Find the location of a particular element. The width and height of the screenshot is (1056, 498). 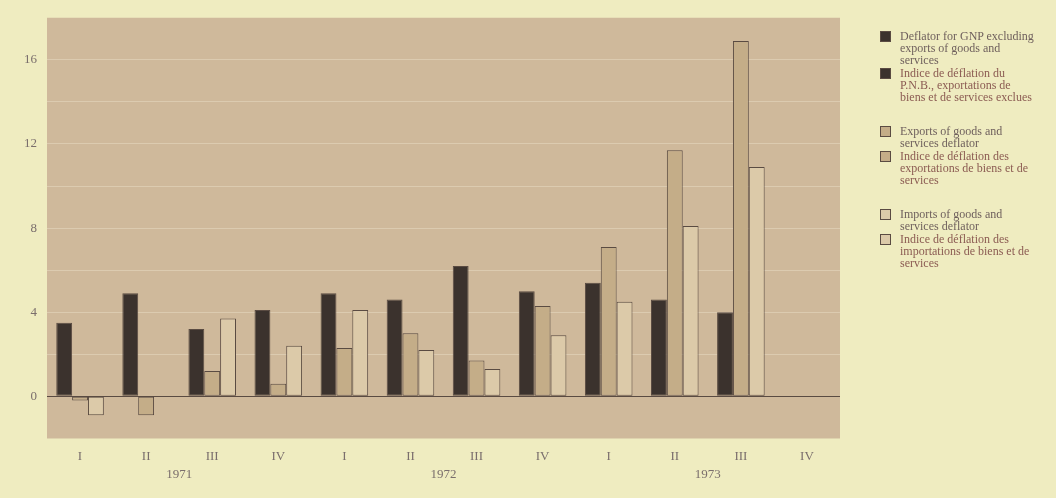

legend-label: Exports of goods and services deflator Indice de déflation des exportations de biens et de services is located at coordinates (964, 155).